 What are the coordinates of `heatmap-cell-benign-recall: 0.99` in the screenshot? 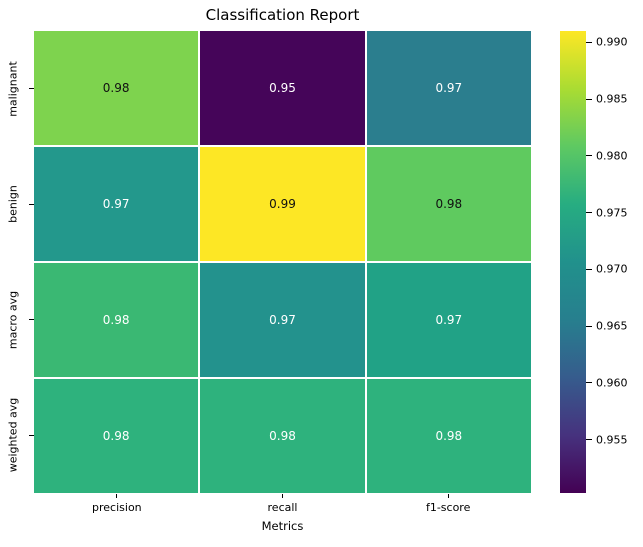 It's located at (282, 204).